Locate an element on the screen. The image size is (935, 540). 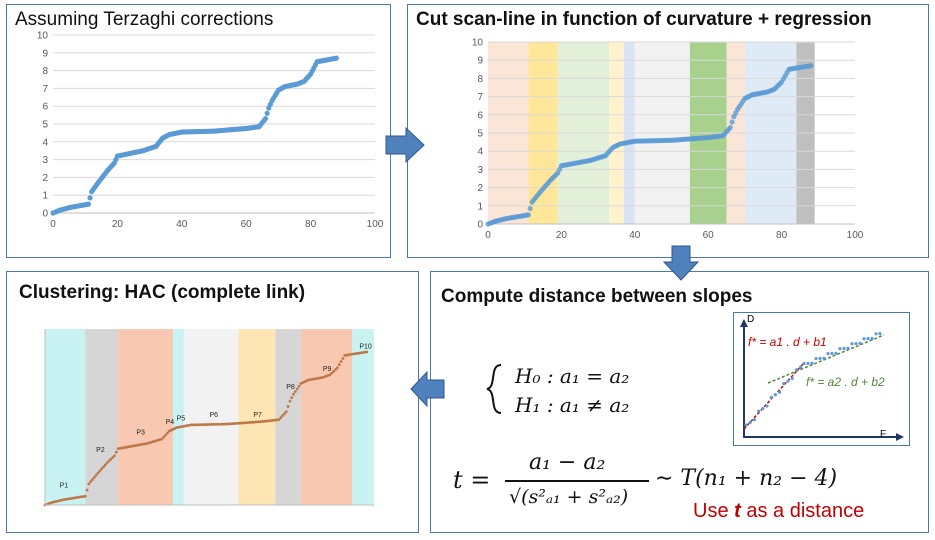
cluster-label: P1 is located at coordinates (64, 485).